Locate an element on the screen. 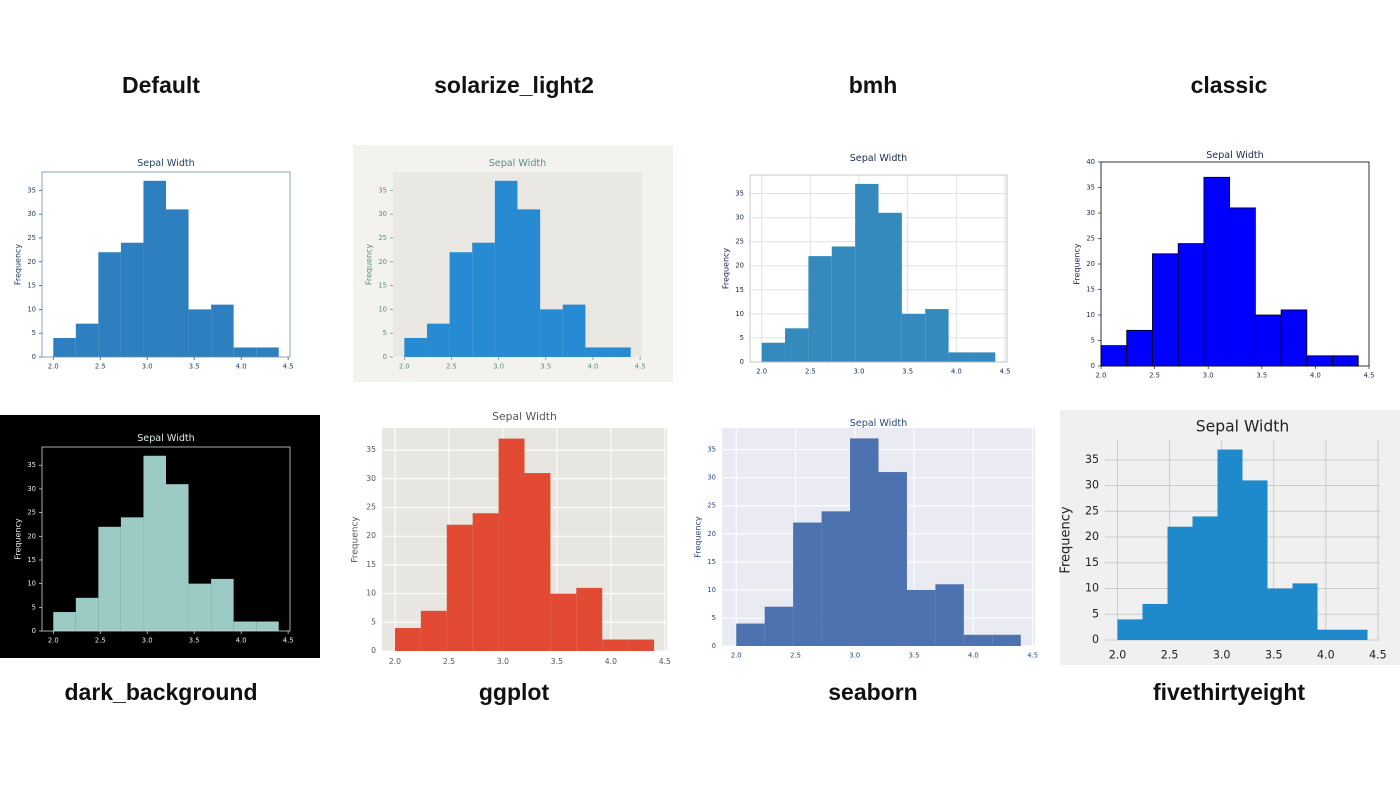 Image resolution: width=1400 pixels, height=788 pixels. style-caption: ggplot is located at coordinates (514, 692).